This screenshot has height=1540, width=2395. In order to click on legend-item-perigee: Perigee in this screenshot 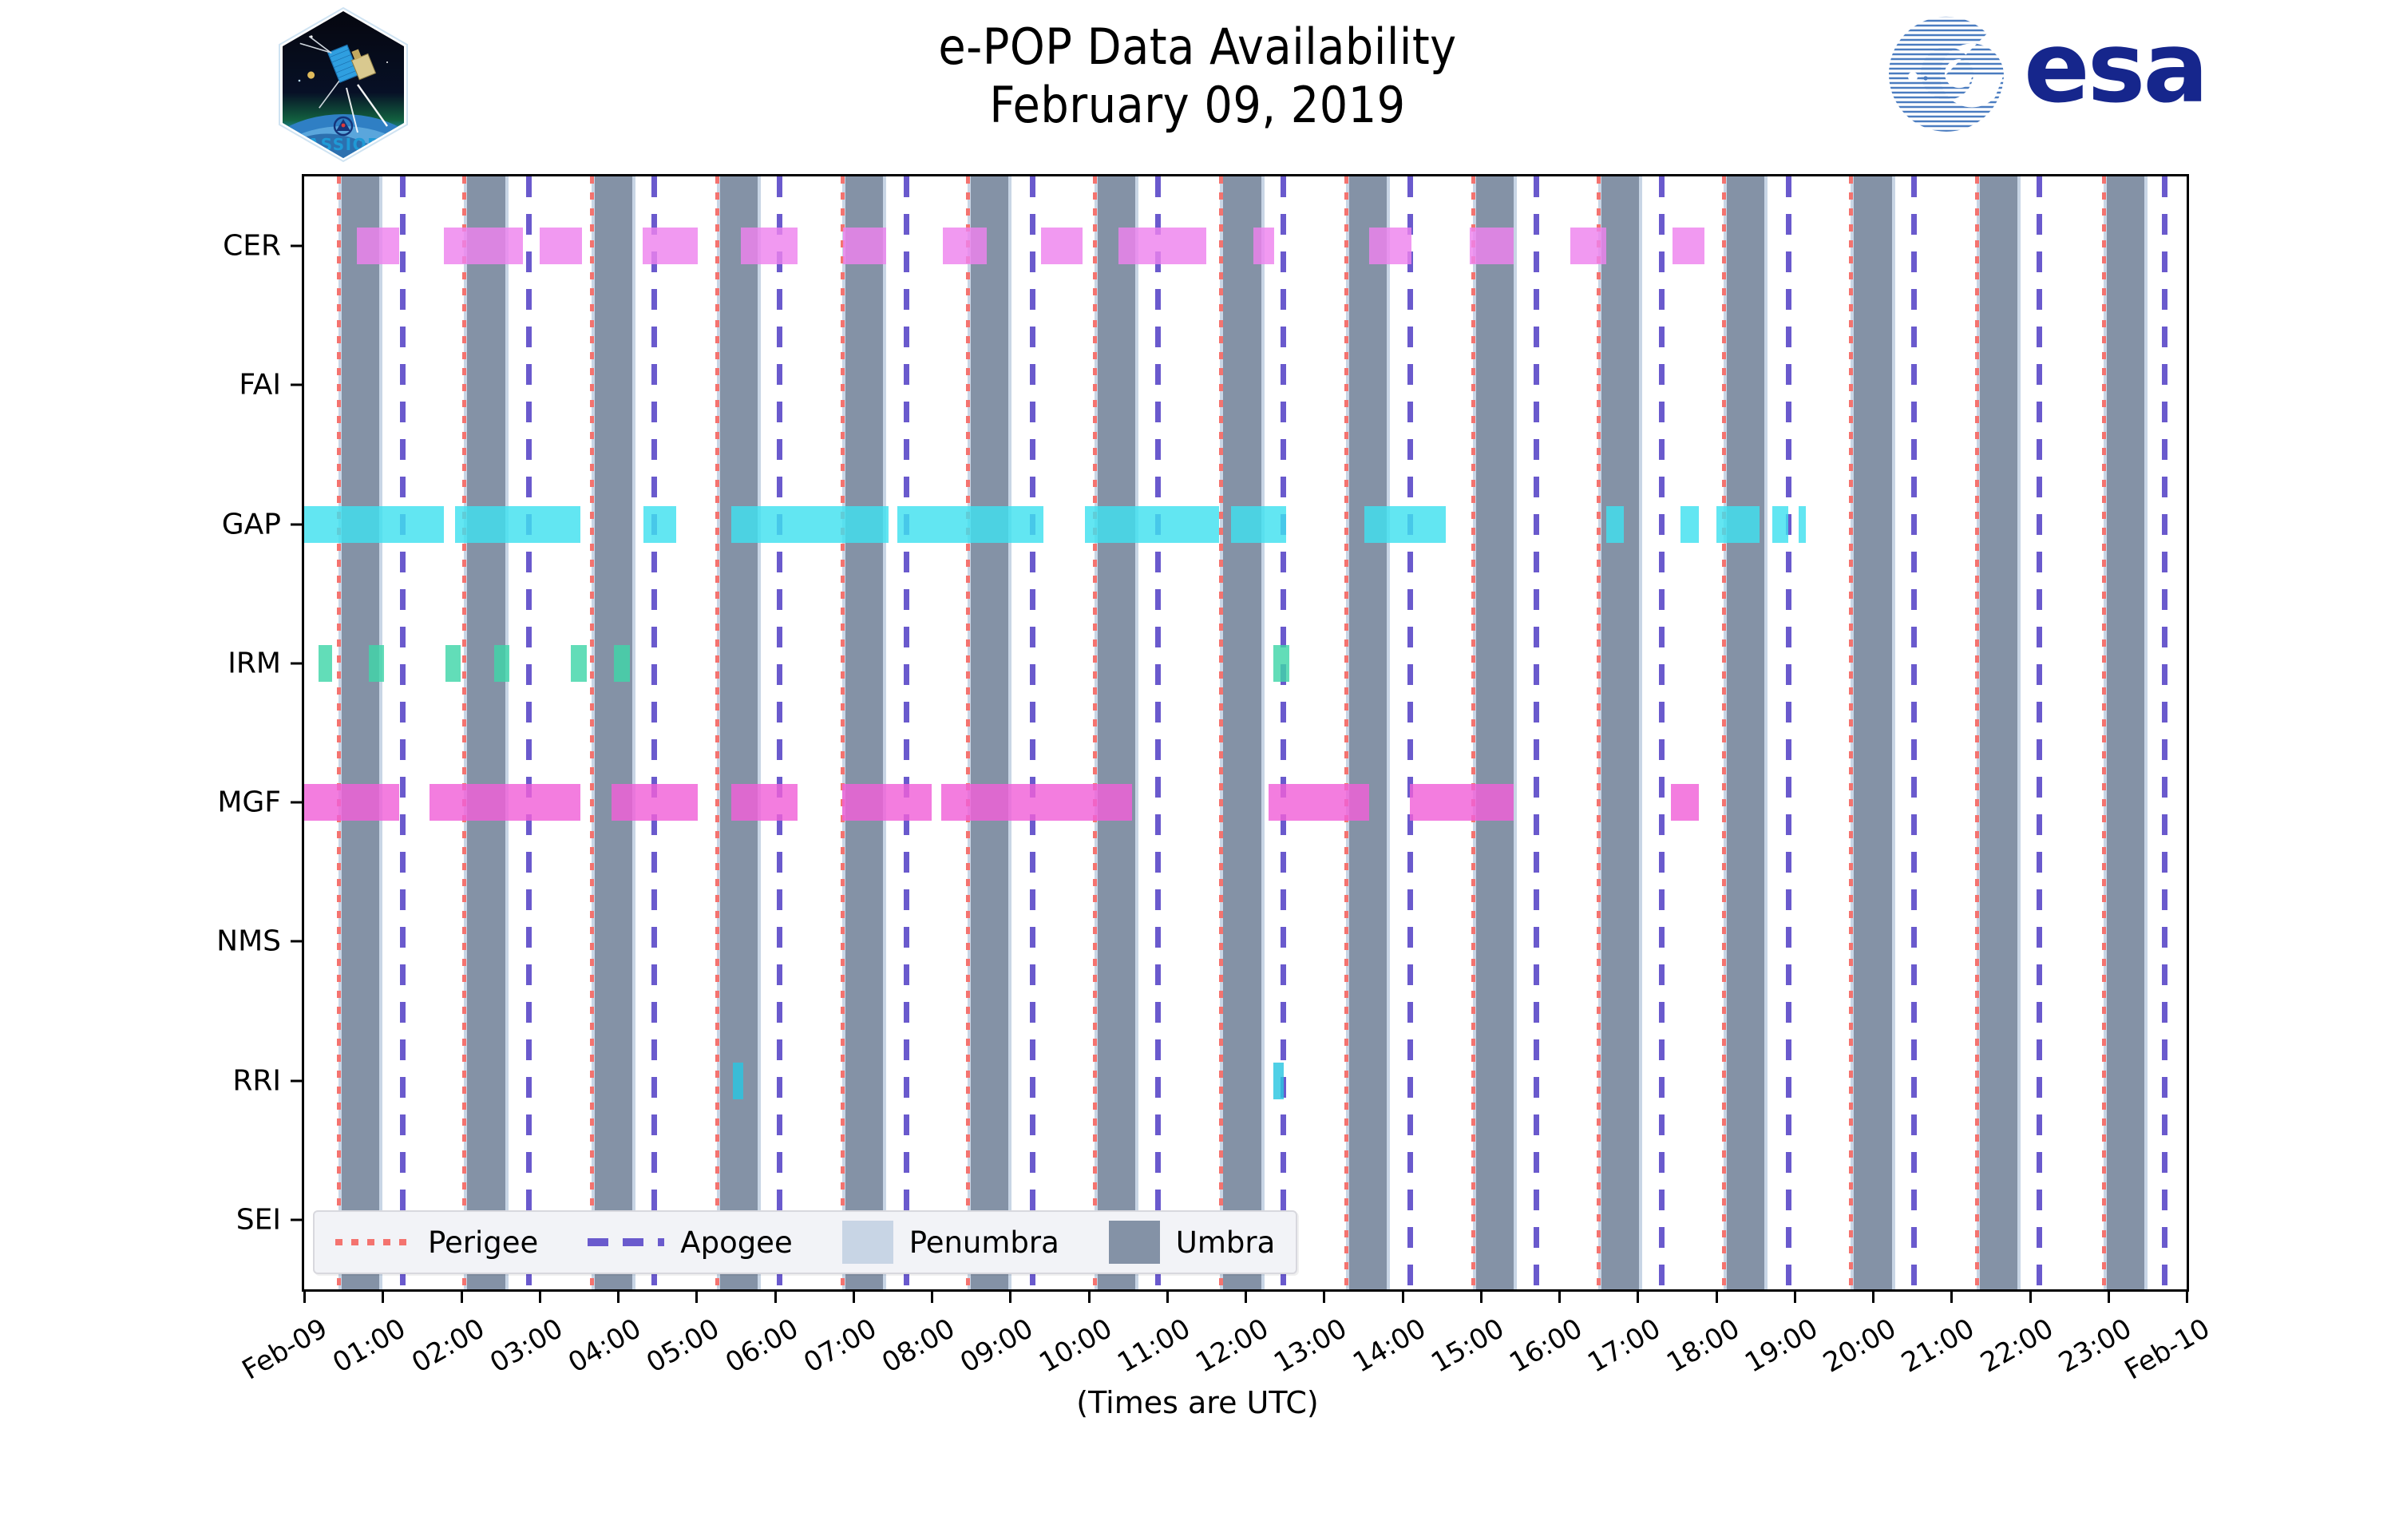, I will do `click(436, 1242)`.